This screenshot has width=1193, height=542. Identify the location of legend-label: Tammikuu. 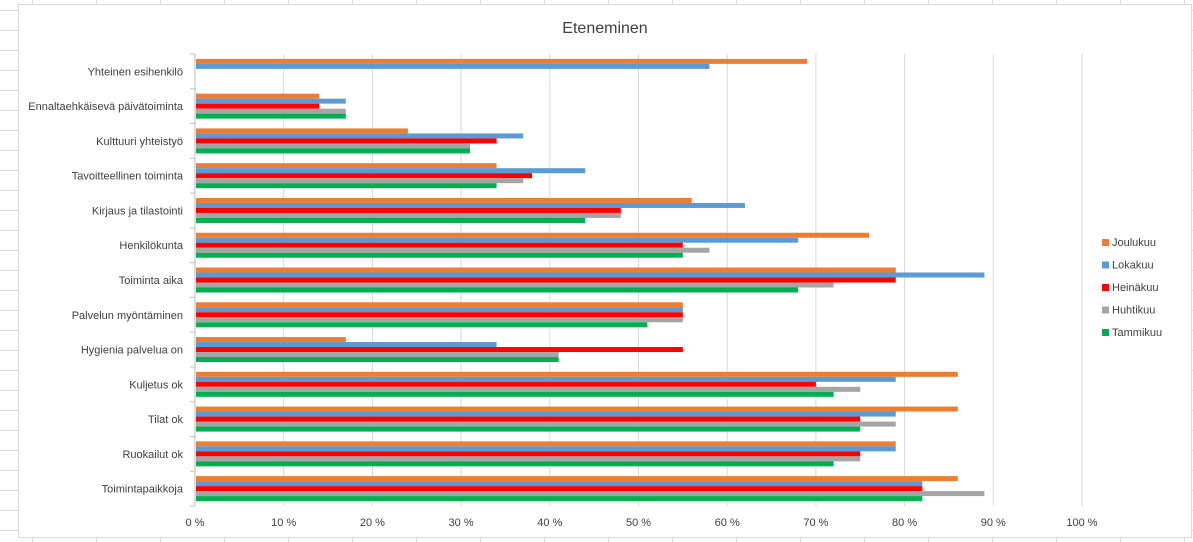
(1137, 333).